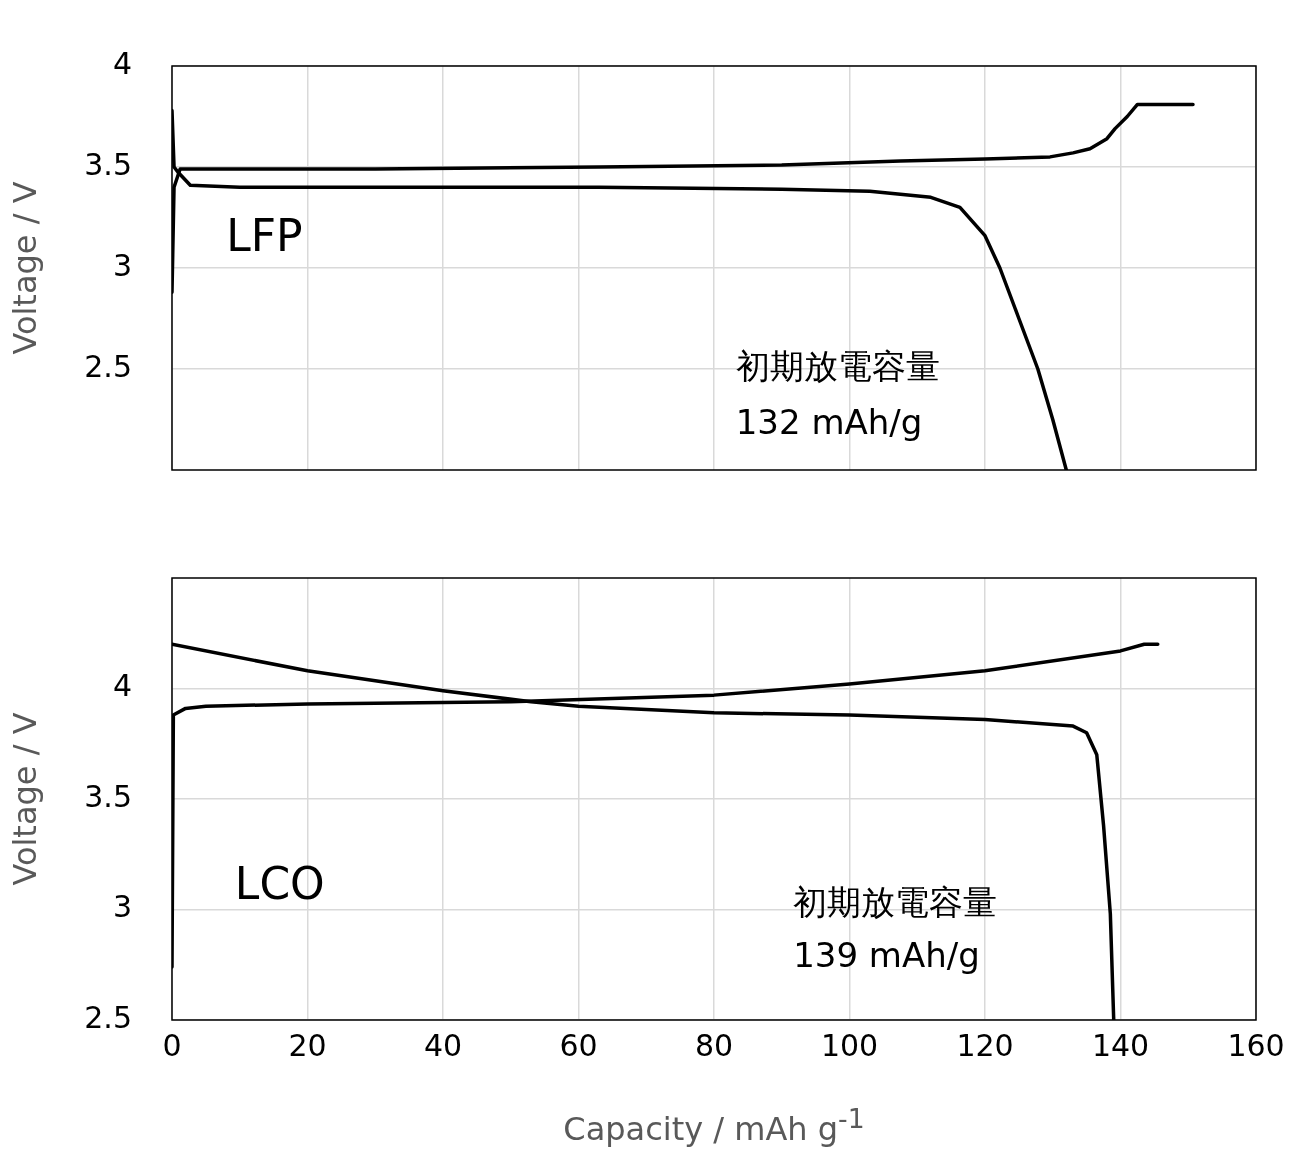 This screenshot has height=1169, width=1314. I want to click on x-tick-label: 60, so click(578, 1045).